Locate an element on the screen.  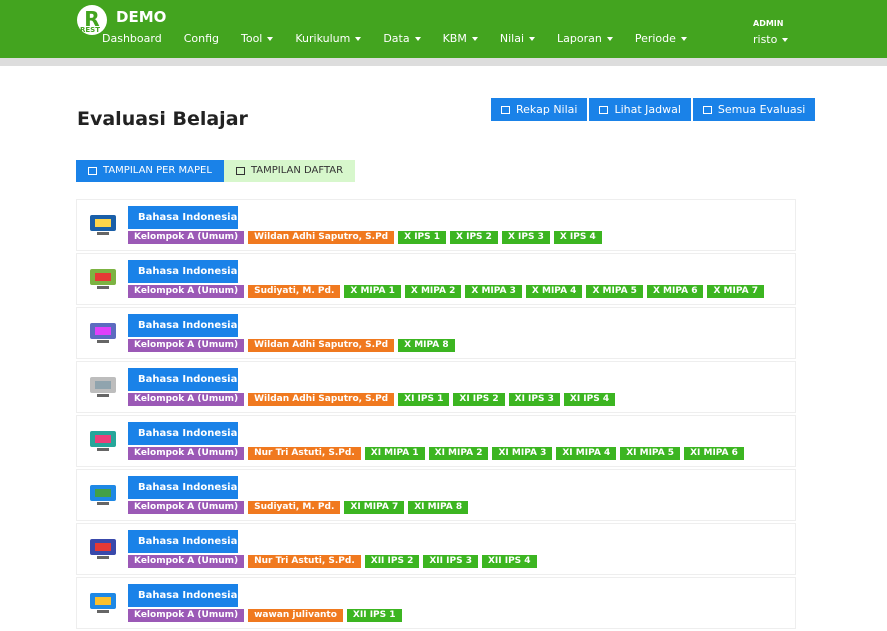
class-tag: X MIPA 3 is located at coordinates (493, 291).